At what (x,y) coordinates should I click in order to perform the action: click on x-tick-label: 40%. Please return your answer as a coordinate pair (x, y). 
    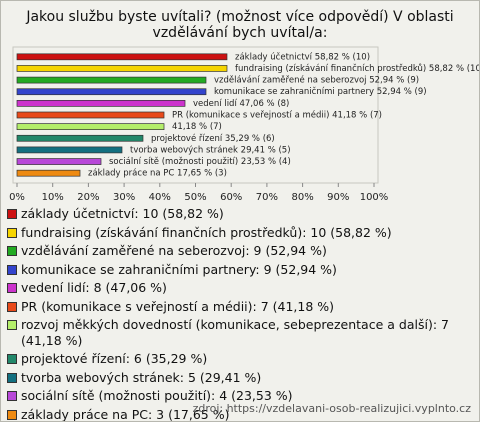
    Looking at the image, I should click on (160, 197).